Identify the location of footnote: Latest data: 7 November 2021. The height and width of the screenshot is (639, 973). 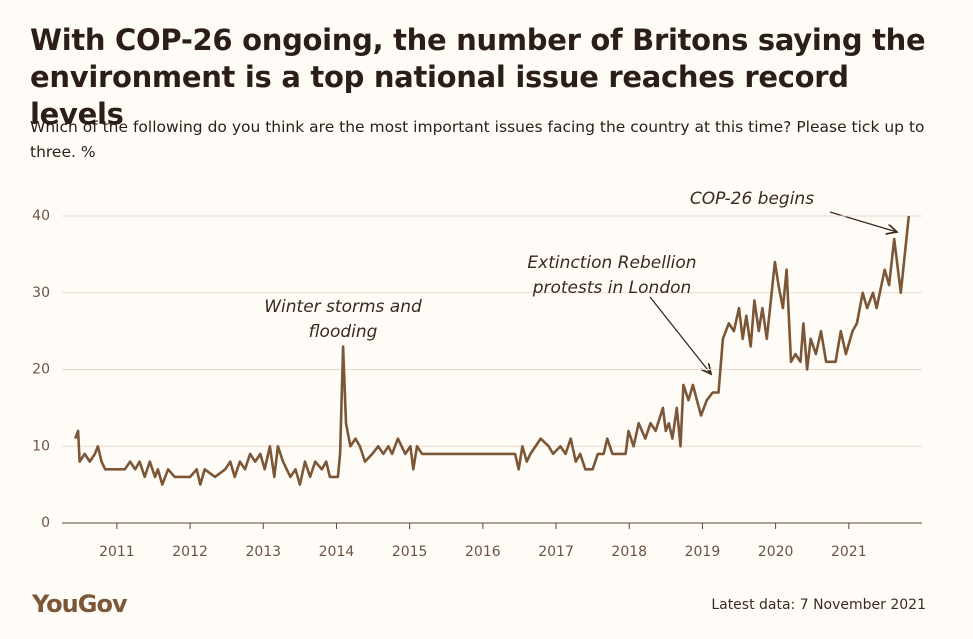
(818, 605).